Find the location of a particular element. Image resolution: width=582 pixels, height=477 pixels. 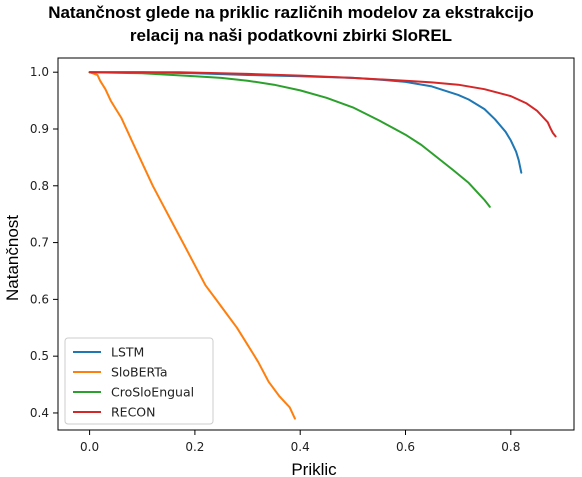

legend-box is located at coordinates (139, 381).